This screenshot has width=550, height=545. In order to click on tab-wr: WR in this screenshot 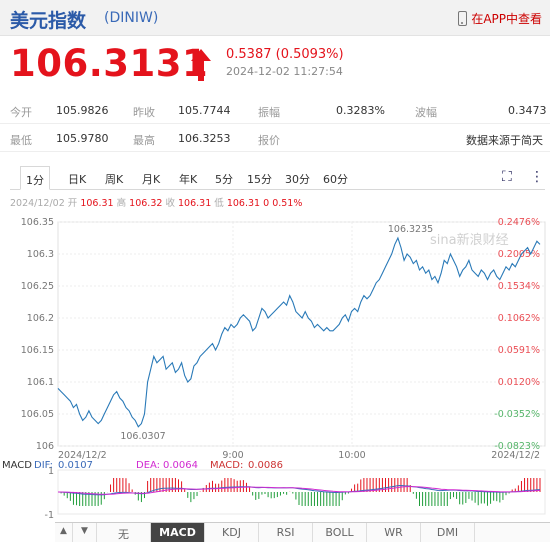, I will do `click(394, 532)`.